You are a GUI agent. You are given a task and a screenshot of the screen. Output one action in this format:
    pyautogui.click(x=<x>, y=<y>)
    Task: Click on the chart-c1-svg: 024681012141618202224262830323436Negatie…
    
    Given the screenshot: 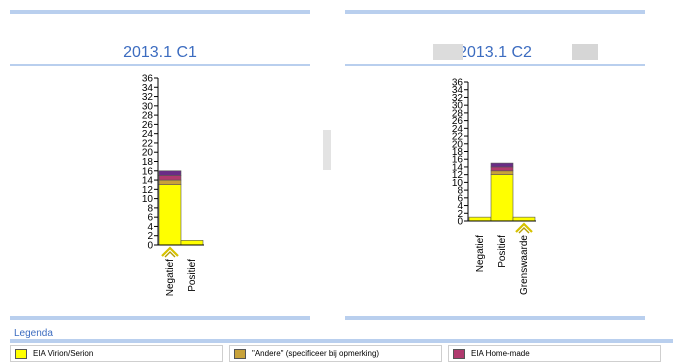 What is the action you would take?
    pyautogui.click(x=173, y=185)
    